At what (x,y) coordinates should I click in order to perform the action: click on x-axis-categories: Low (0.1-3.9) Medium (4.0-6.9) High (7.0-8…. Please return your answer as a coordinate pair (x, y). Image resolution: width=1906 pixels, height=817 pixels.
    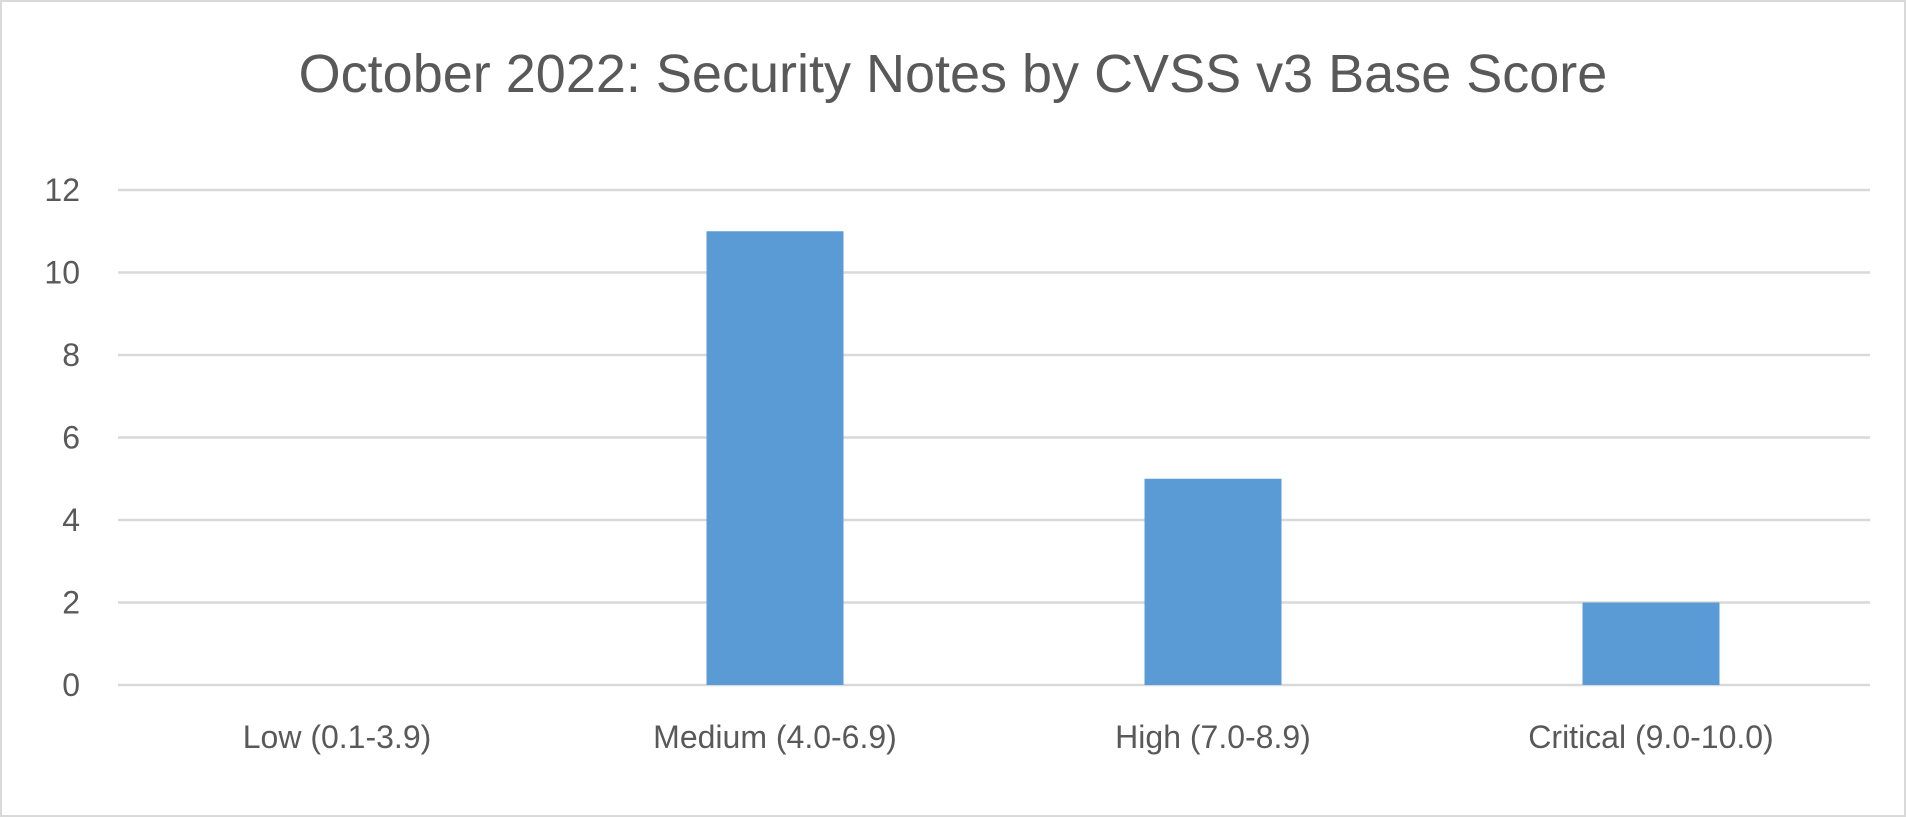
    Looking at the image, I should click on (1008, 737).